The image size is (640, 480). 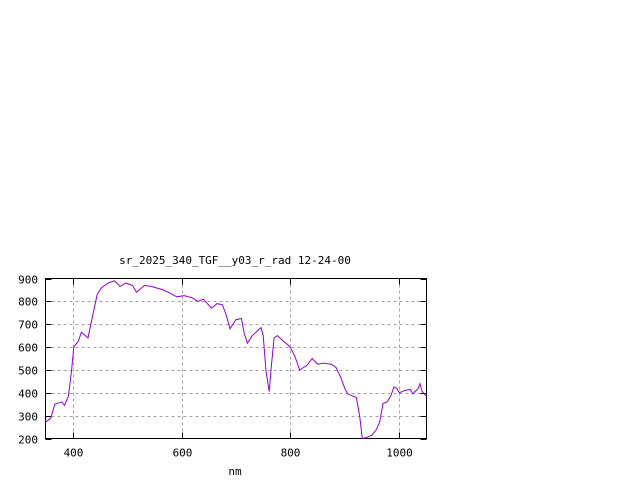 I want to click on x-tick-label: 600, so click(x=183, y=453).